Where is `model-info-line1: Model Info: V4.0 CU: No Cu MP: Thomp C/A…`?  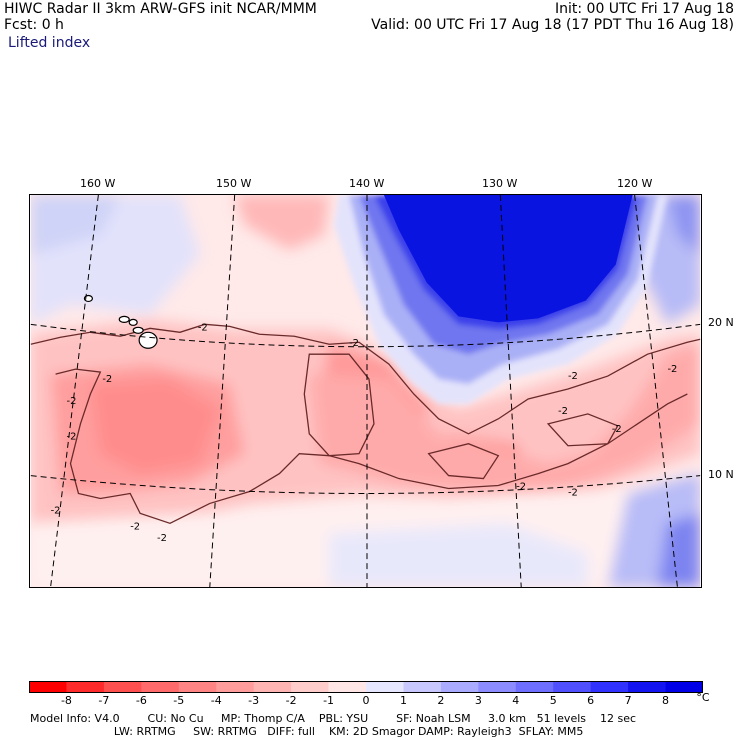
model-info-line1: Model Info: V4.0 CU: No Cu MP: Thomp C/A… is located at coordinates (333, 718).